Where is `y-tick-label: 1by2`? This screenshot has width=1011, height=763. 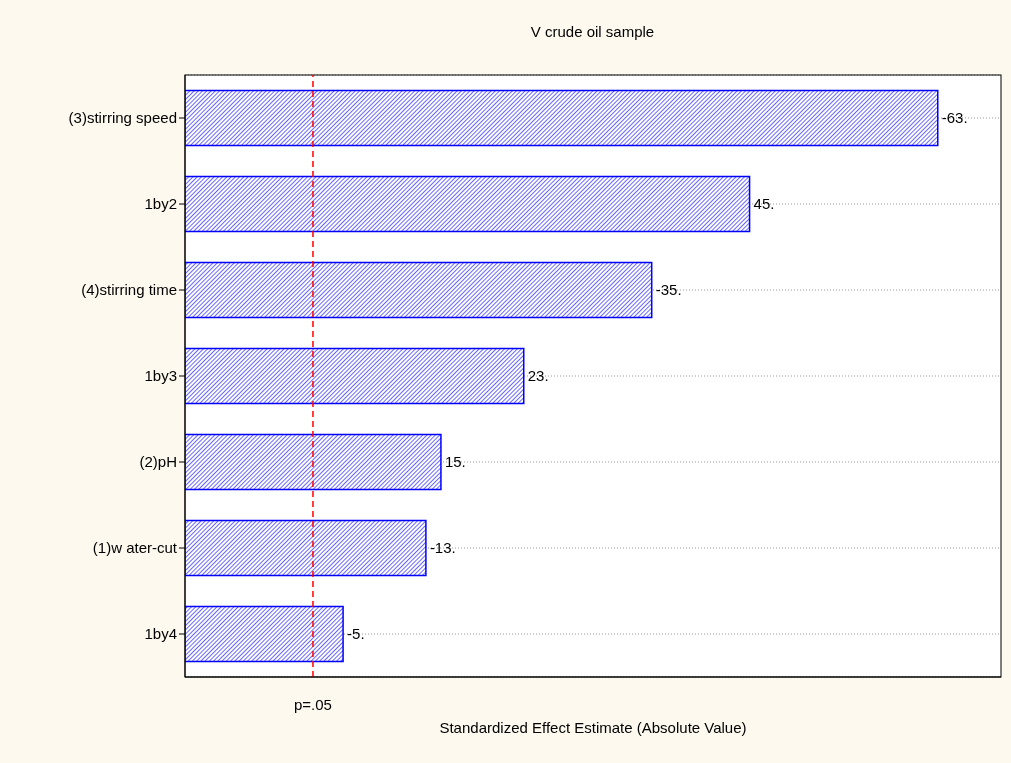 y-tick-label: 1by2 is located at coordinates (160, 204).